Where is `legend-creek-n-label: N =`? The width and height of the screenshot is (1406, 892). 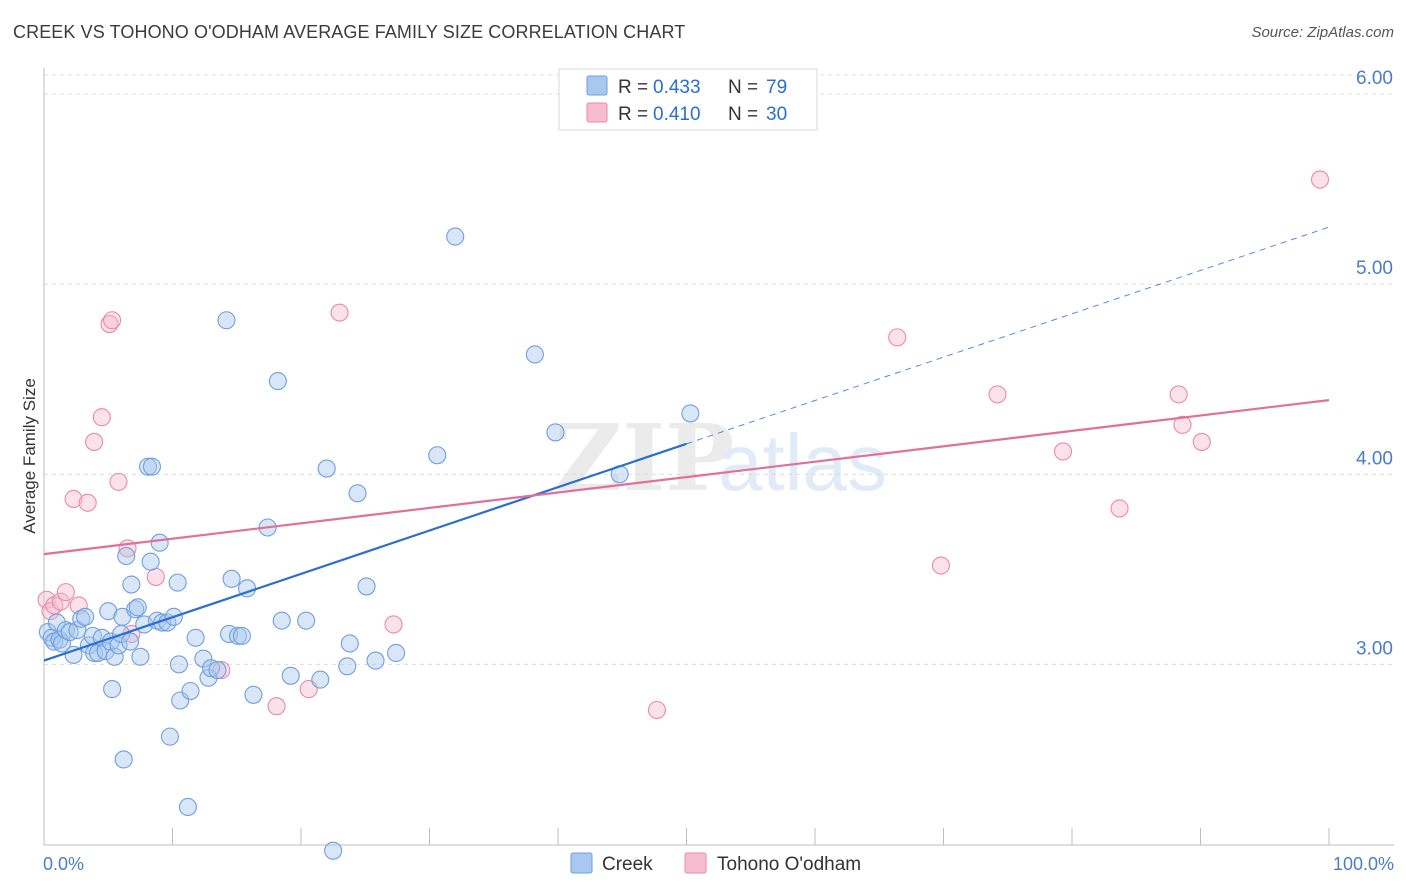 legend-creek-n-label: N = is located at coordinates (743, 87).